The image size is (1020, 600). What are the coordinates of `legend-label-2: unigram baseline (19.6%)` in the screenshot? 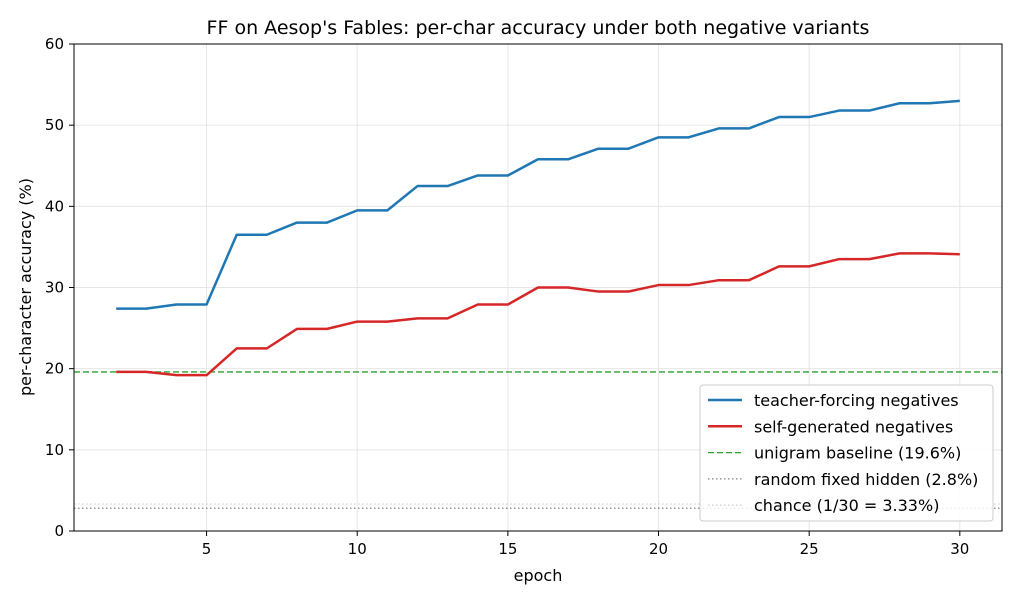 It's located at (857, 453).